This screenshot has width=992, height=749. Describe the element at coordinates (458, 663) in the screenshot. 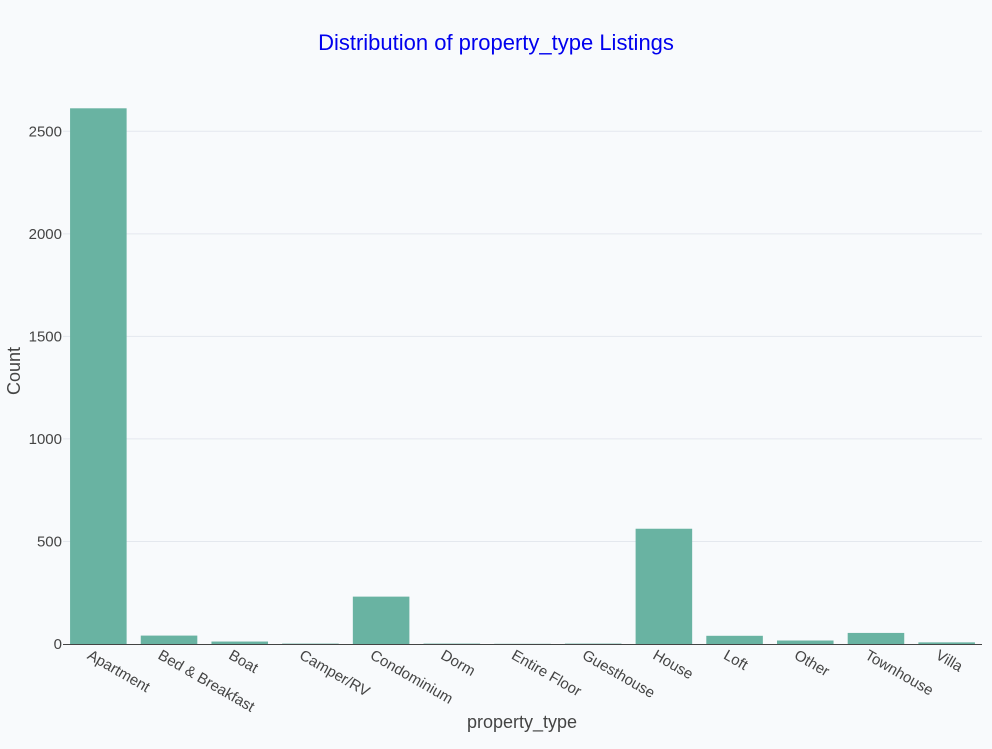

I see `x-tick-label: Dorm` at that location.